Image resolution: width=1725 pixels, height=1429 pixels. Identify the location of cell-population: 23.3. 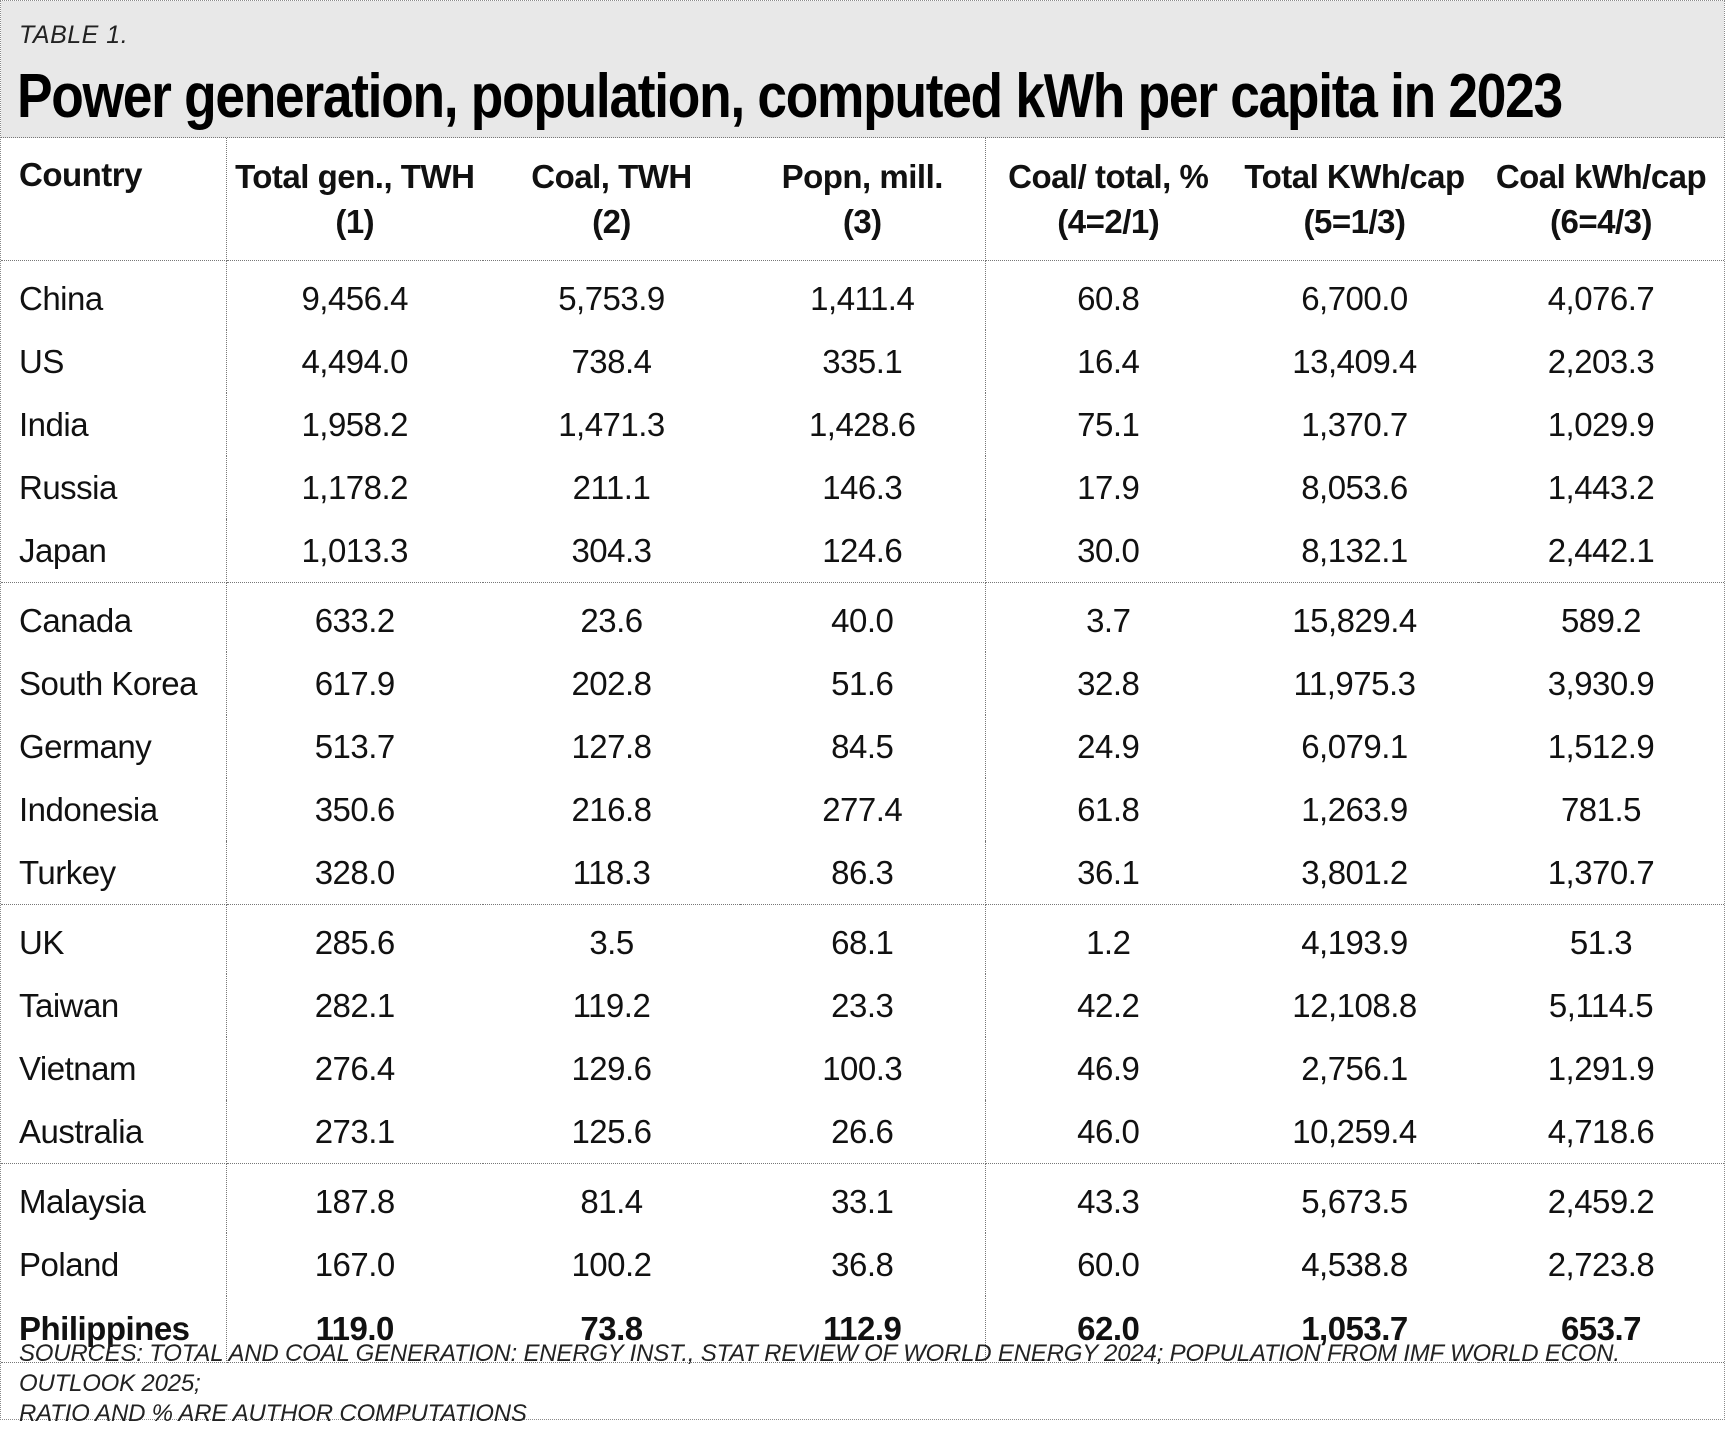
(863, 1005).